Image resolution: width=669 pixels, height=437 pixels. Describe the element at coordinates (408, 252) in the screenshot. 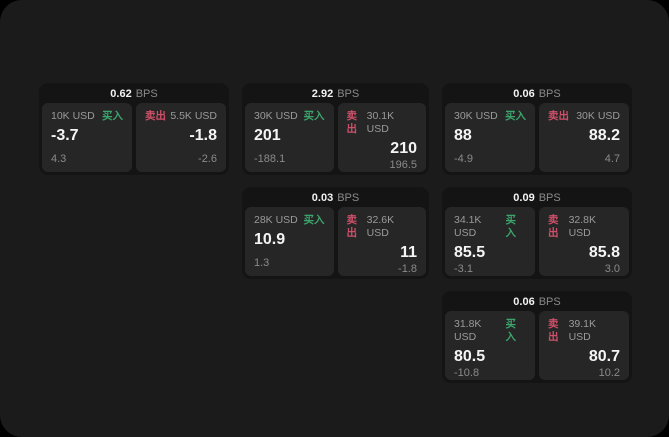

I see `sell-price: 11` at that location.